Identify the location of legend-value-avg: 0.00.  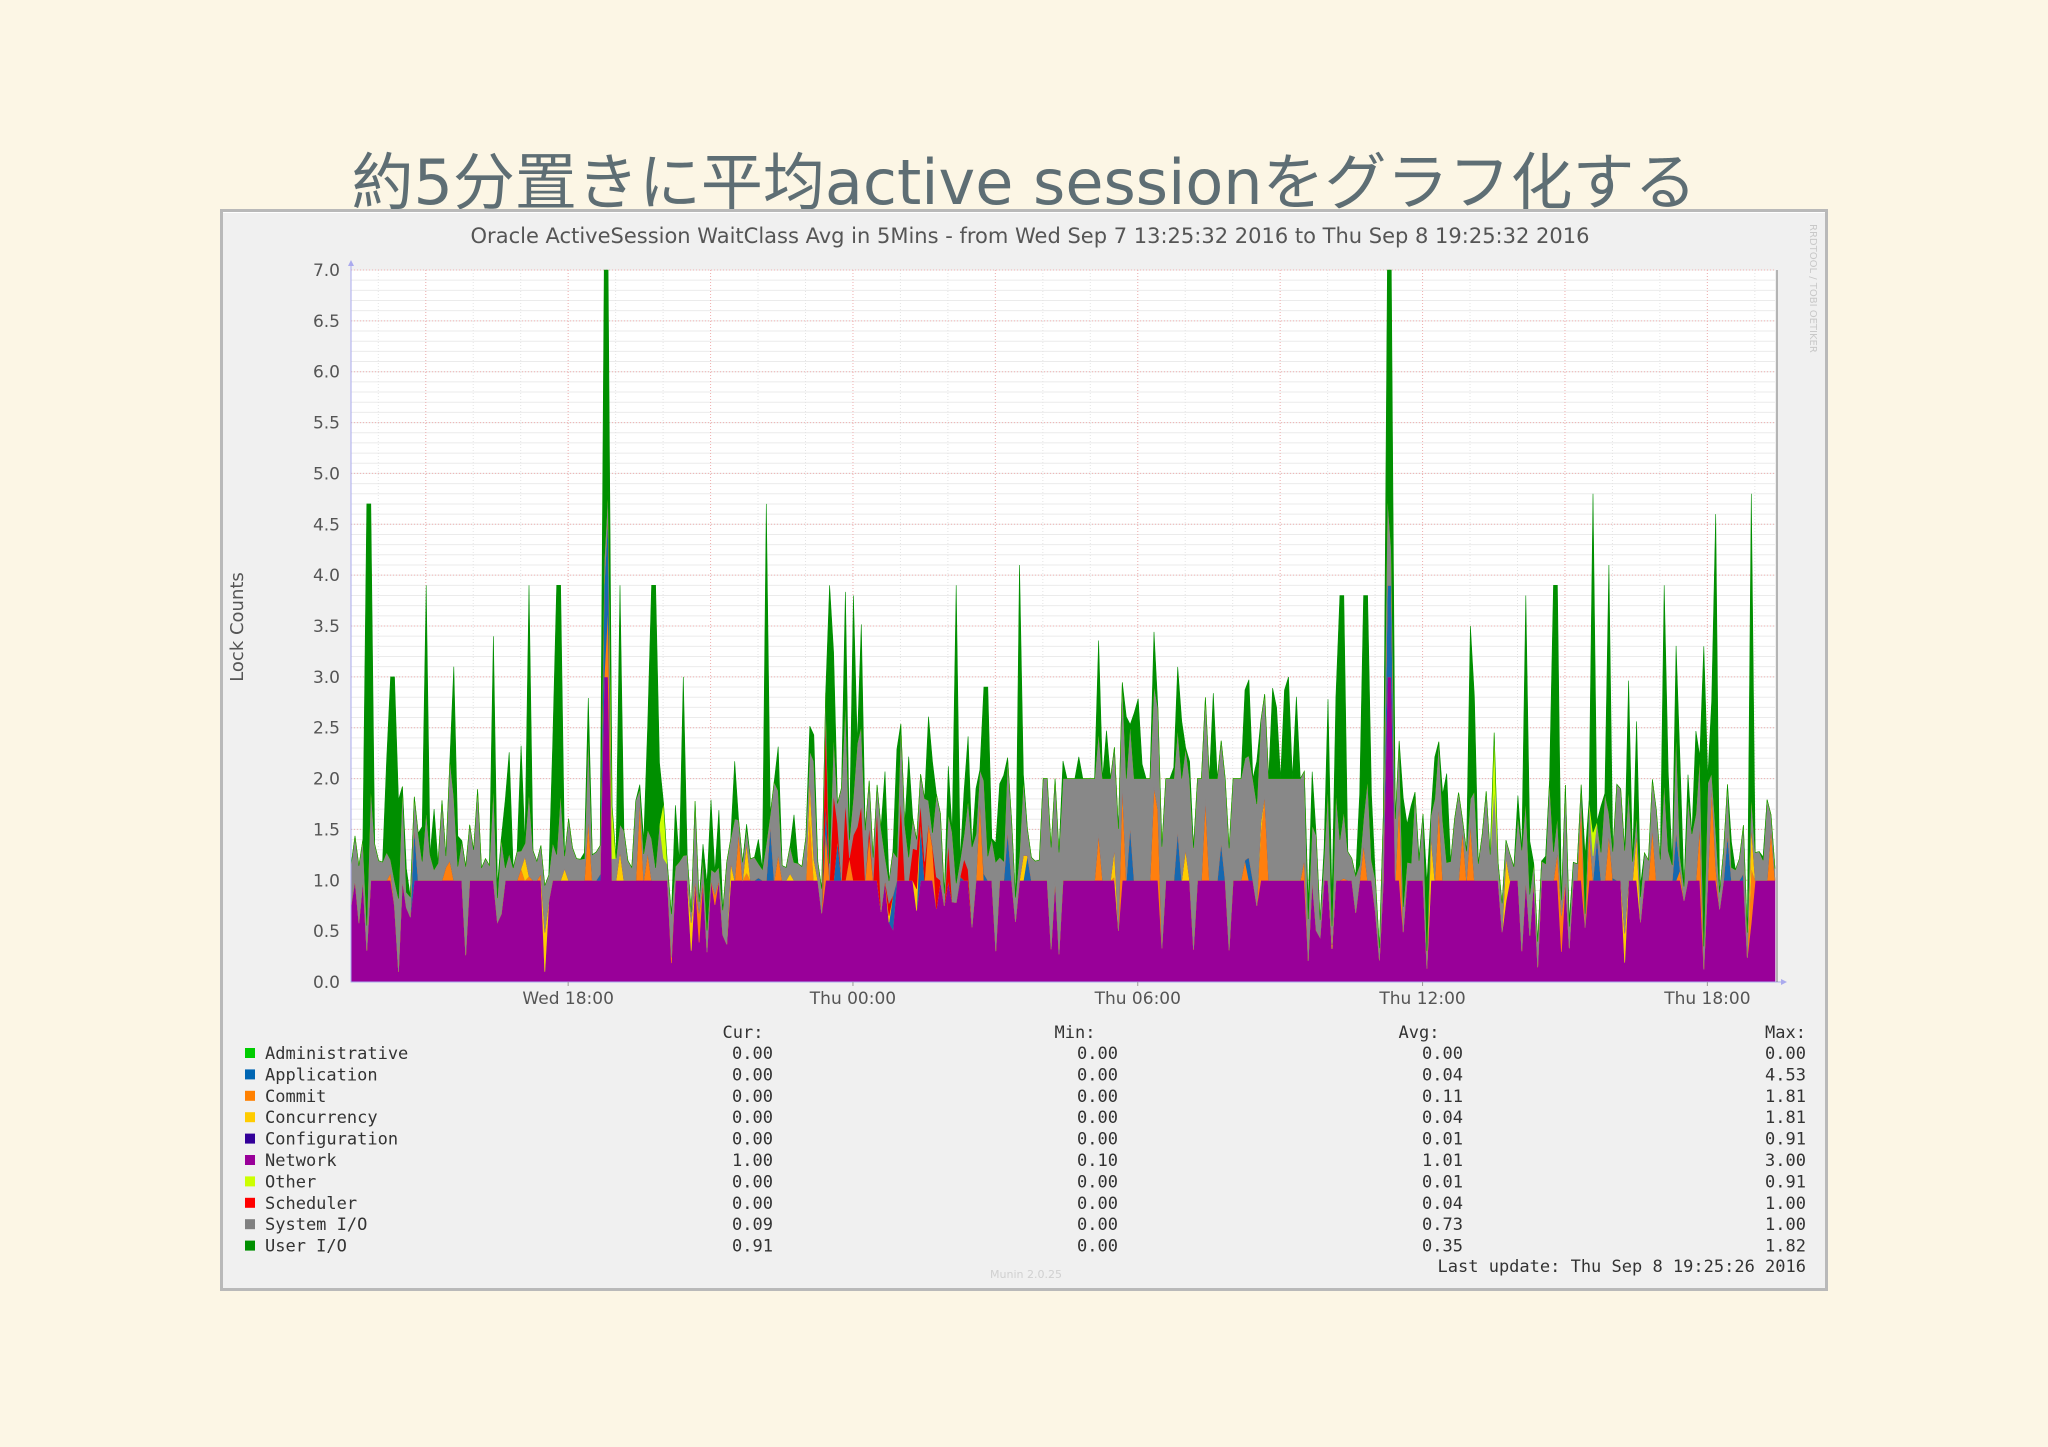
(1442, 1054).